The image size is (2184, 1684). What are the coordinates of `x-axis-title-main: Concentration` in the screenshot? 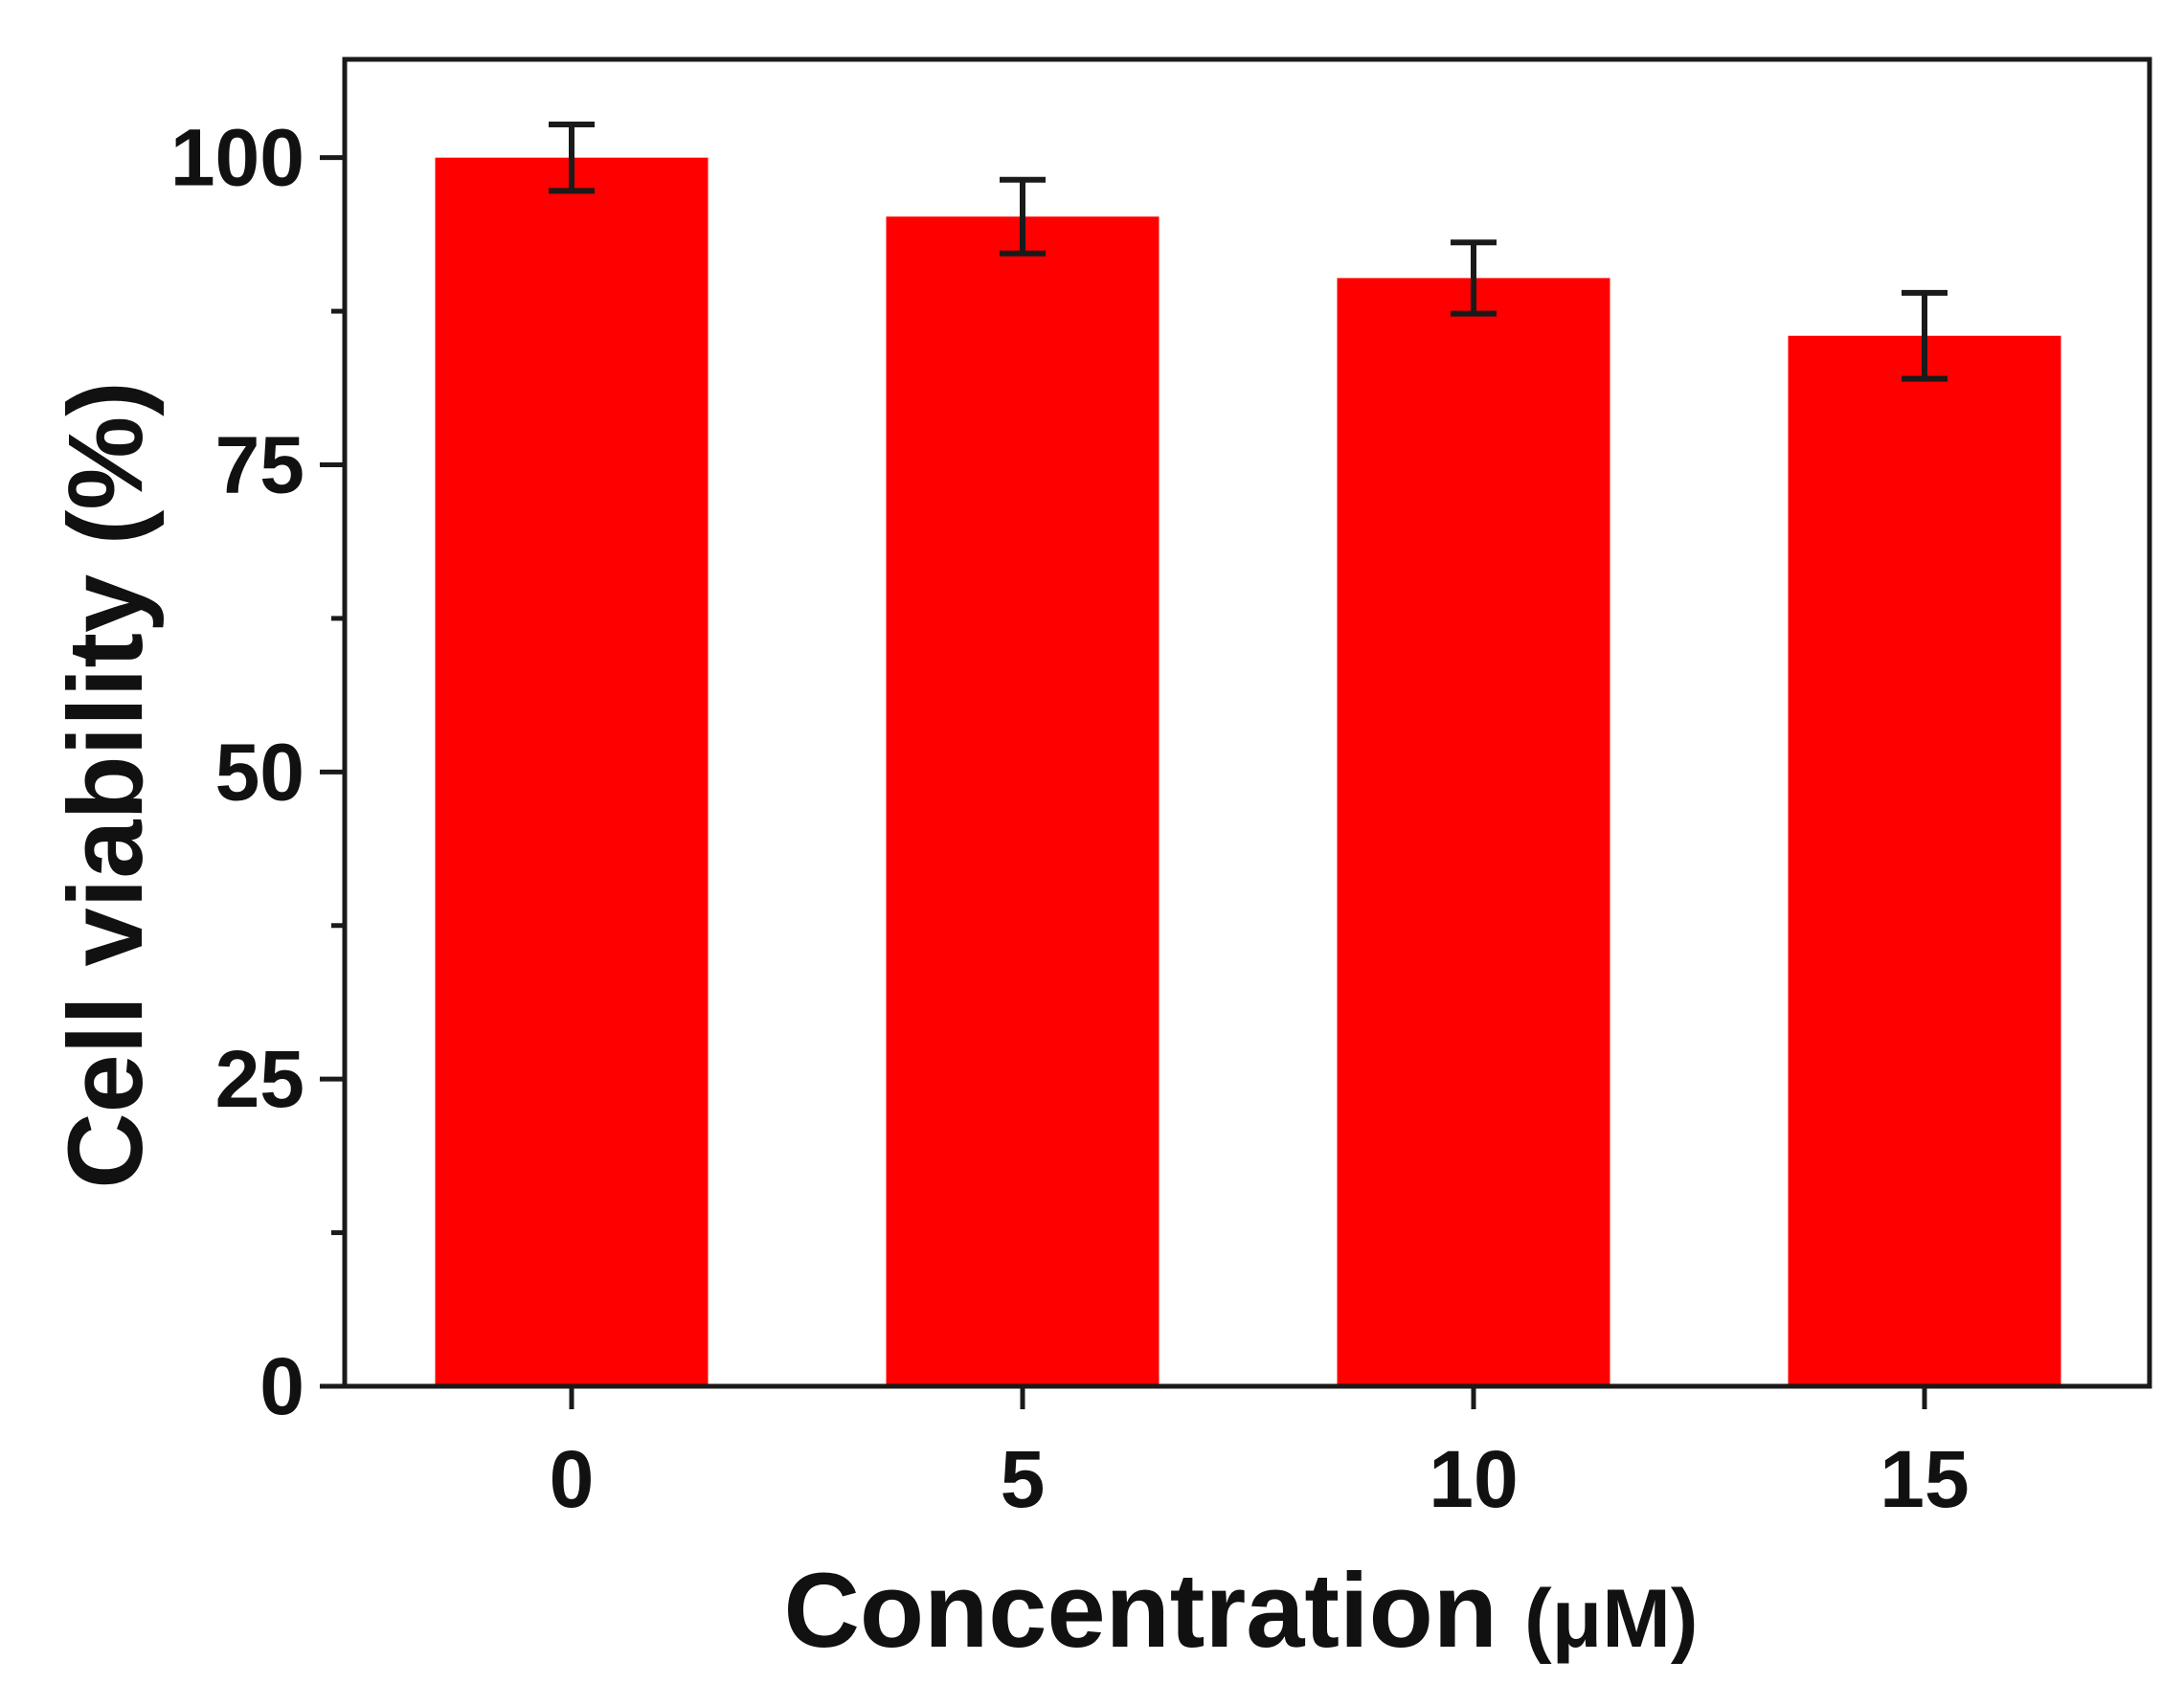 It's located at (1140, 1611).